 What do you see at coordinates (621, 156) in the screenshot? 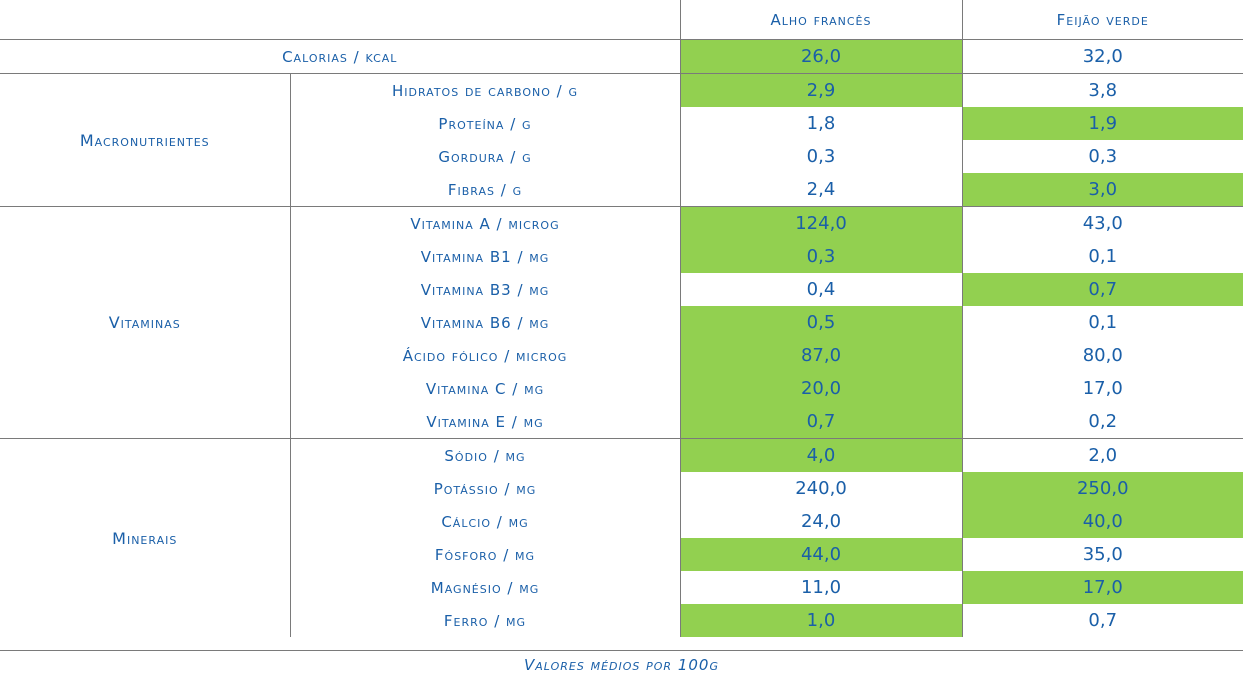
I see `table-row: Gordura / g 0,3 0,3` at bounding box center [621, 156].